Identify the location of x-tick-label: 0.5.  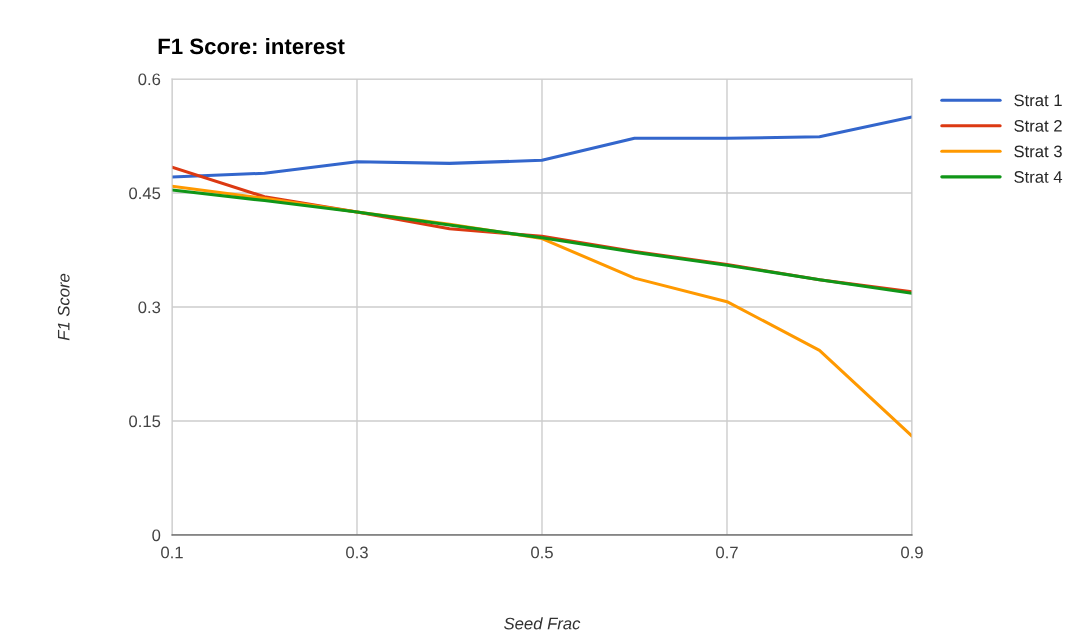
(542, 552).